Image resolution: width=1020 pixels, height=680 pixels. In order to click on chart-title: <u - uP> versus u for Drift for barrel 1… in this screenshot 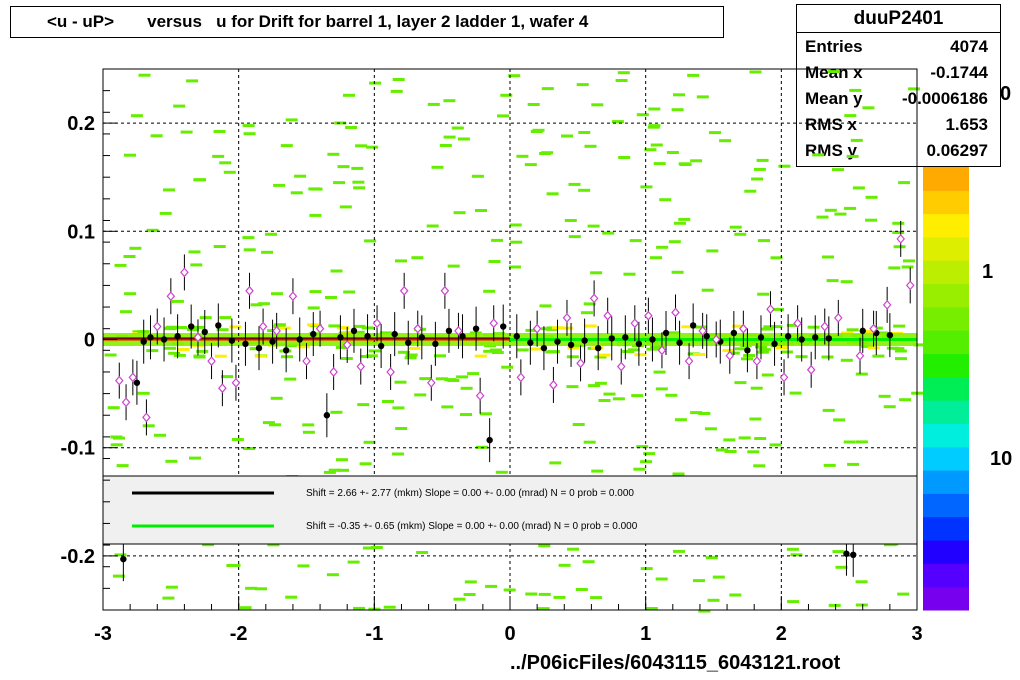, I will do `click(367, 22)`.